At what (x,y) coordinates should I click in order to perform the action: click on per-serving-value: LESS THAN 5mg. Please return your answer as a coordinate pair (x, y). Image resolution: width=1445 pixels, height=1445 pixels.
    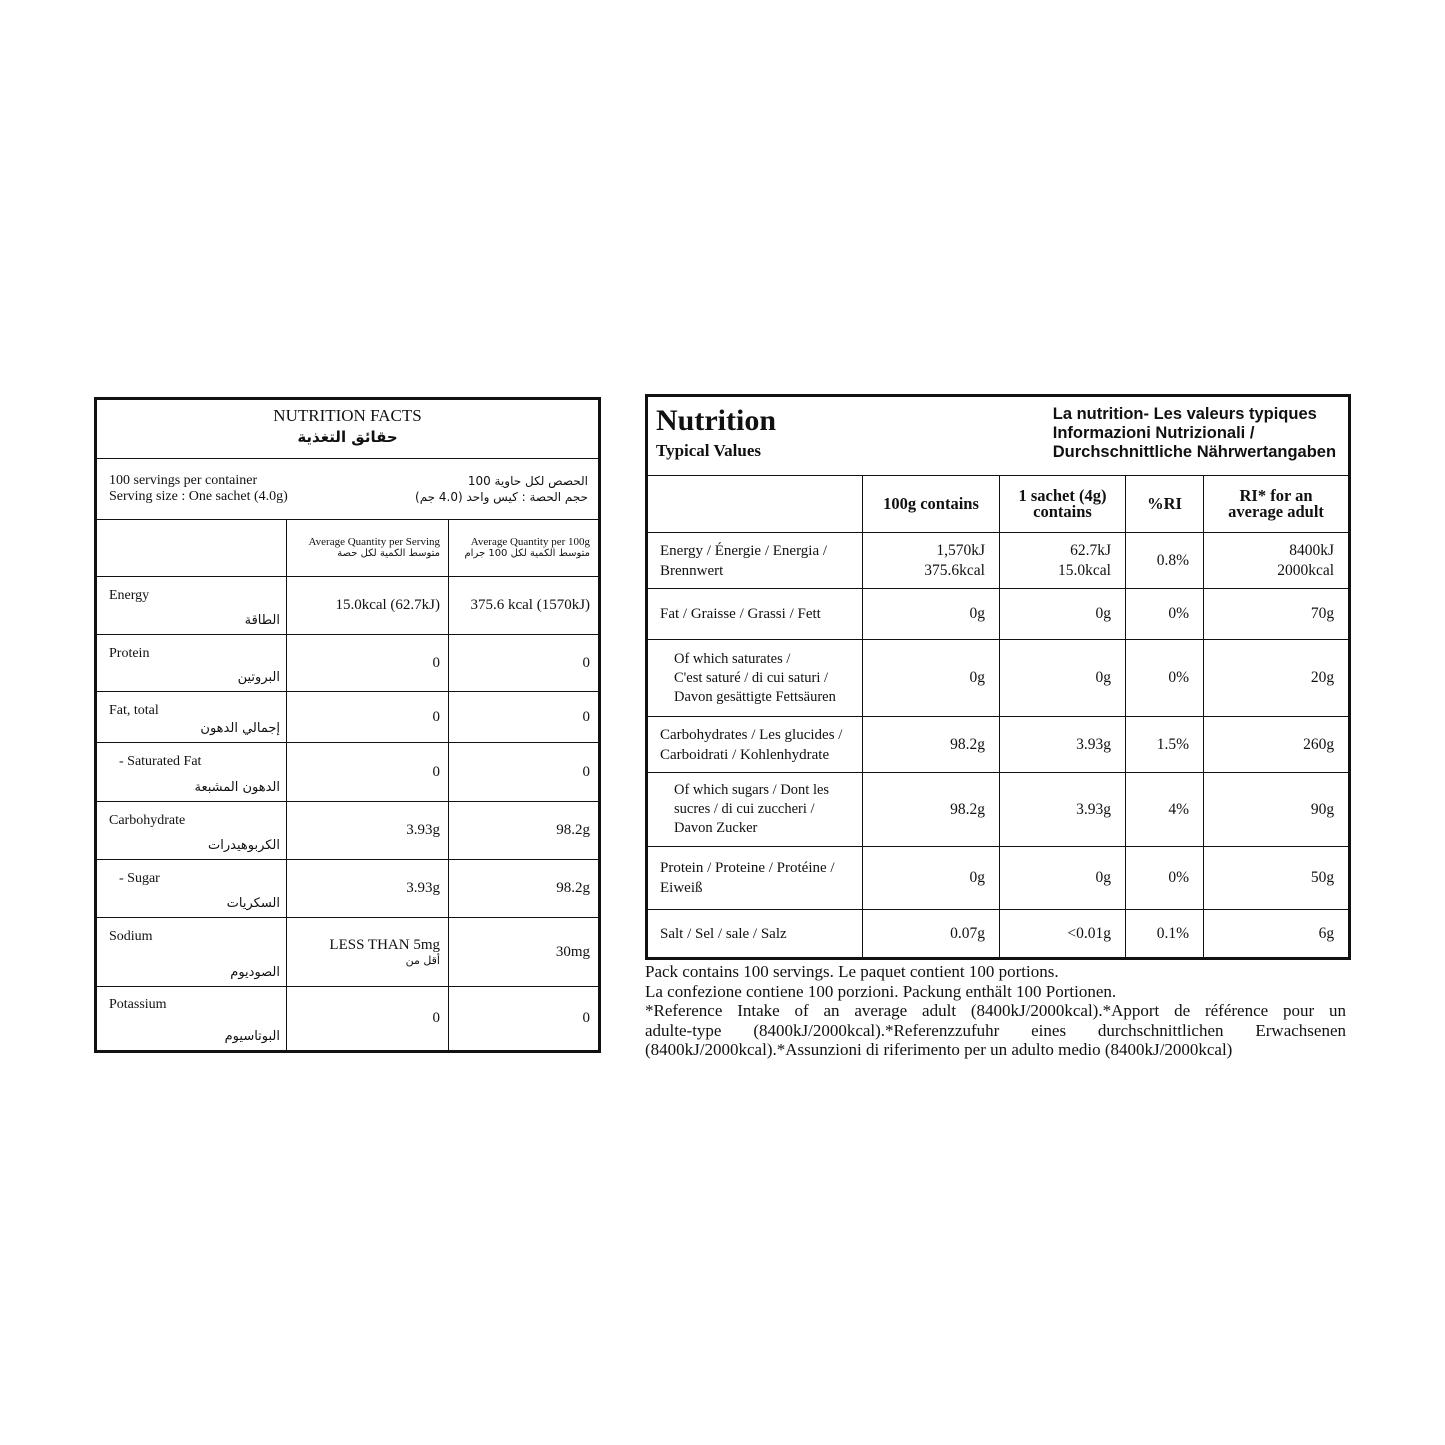
    Looking at the image, I should click on (384, 945).